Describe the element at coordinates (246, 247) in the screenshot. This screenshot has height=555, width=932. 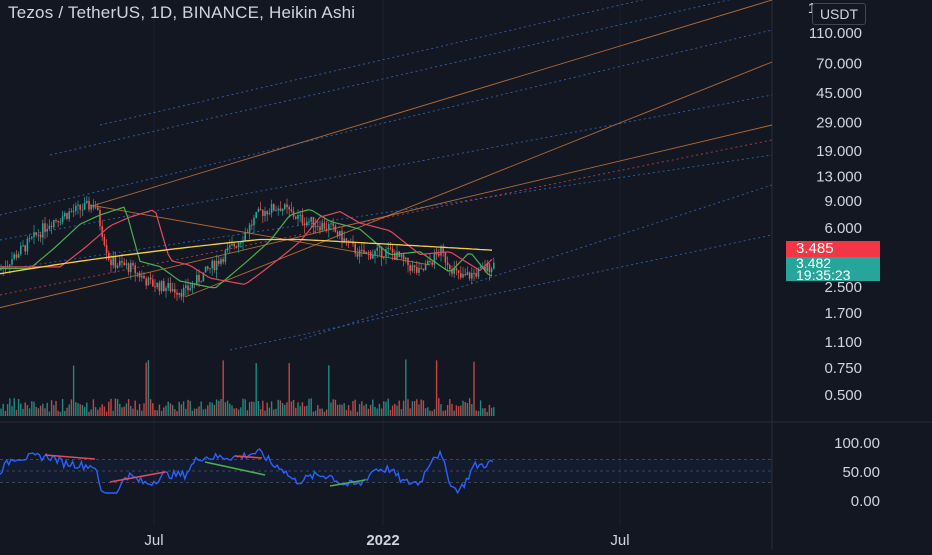
I see `ma-red-line` at that location.